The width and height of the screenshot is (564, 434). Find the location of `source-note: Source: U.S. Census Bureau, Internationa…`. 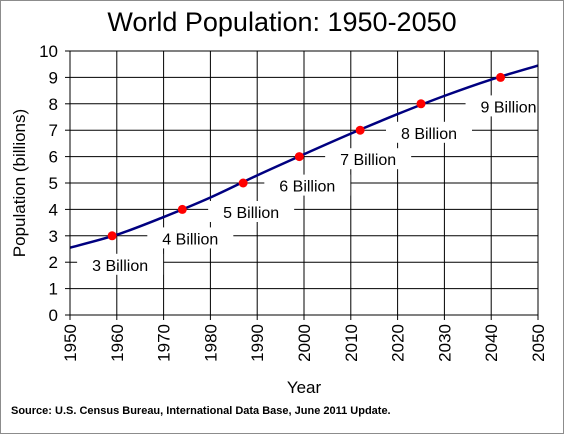

source-note: Source: U.S. Census Bureau, Internationa… is located at coordinates (201, 411).